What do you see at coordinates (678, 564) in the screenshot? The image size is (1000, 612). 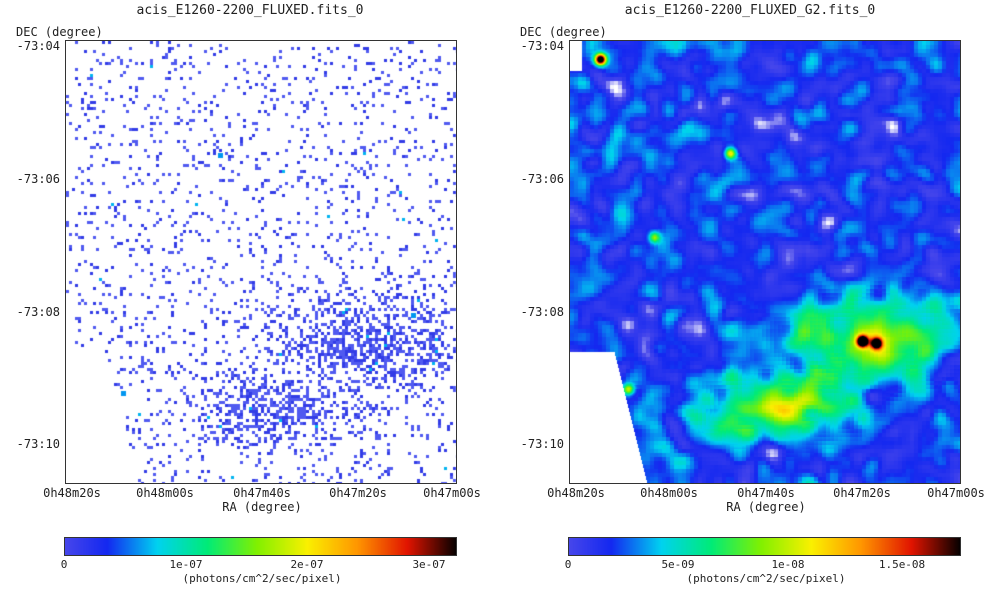 I see `colorbar-tick: 5e-09` at bounding box center [678, 564].